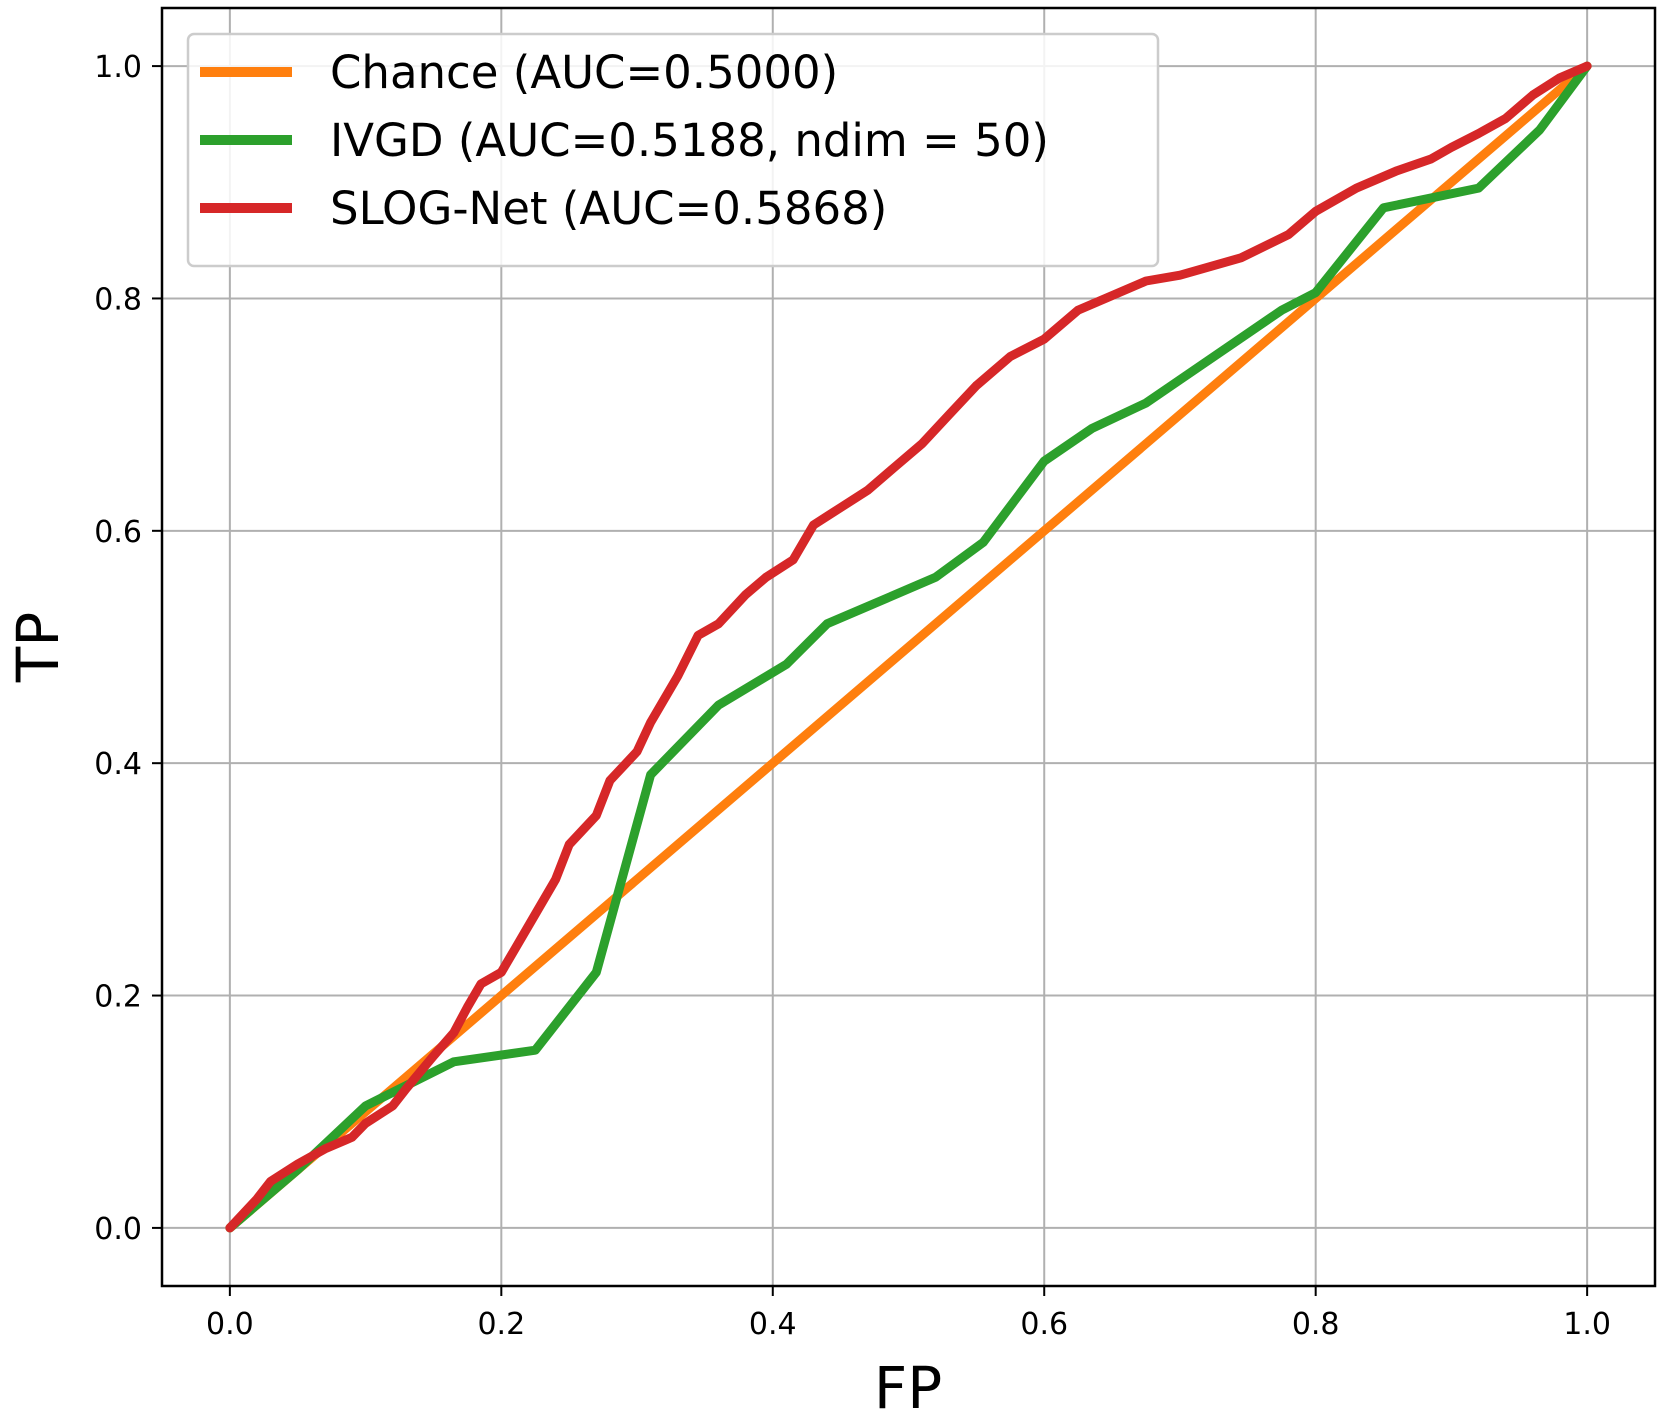 The image size is (1661, 1423). I want to click on x-tick-label: 1.0, so click(1587, 1324).